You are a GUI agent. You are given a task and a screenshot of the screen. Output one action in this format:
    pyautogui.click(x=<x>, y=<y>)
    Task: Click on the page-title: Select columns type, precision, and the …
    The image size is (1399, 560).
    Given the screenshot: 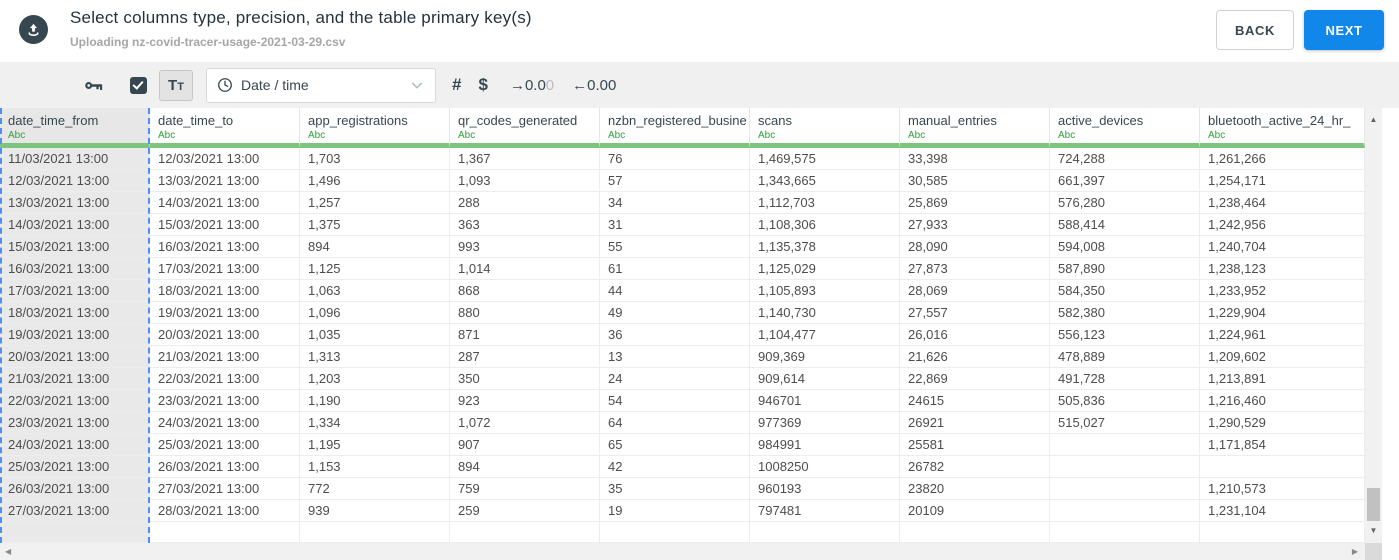 What is the action you would take?
    pyautogui.click(x=301, y=17)
    